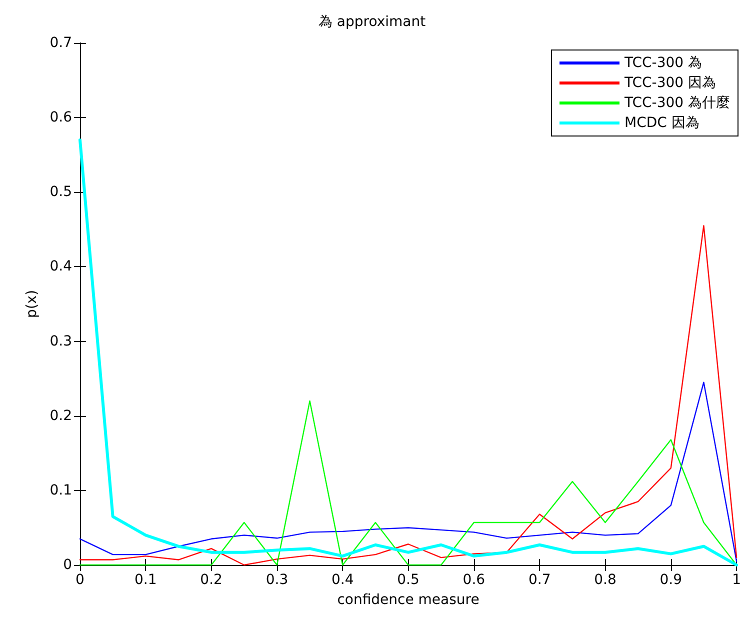 This screenshot has width=744, height=621. What do you see at coordinates (605, 580) in the screenshot?
I see `x-tick-label: 0.8` at bounding box center [605, 580].